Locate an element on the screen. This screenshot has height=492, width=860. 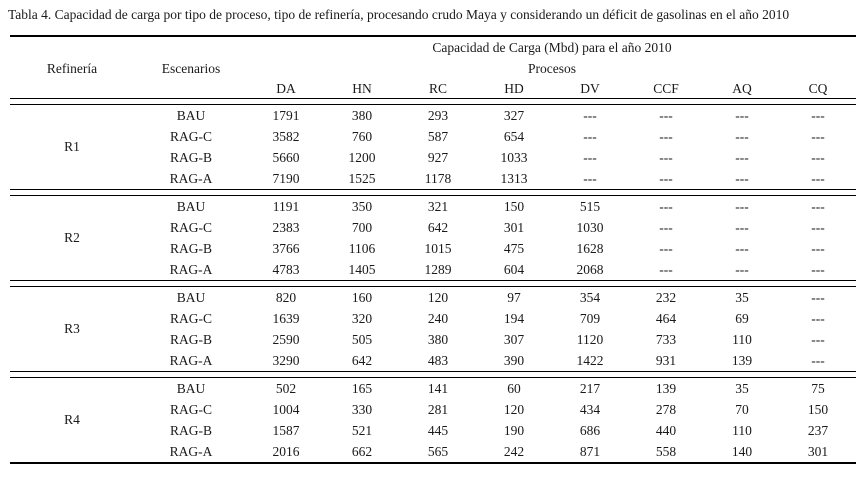
value-cell: 1178 is located at coordinates (438, 178).